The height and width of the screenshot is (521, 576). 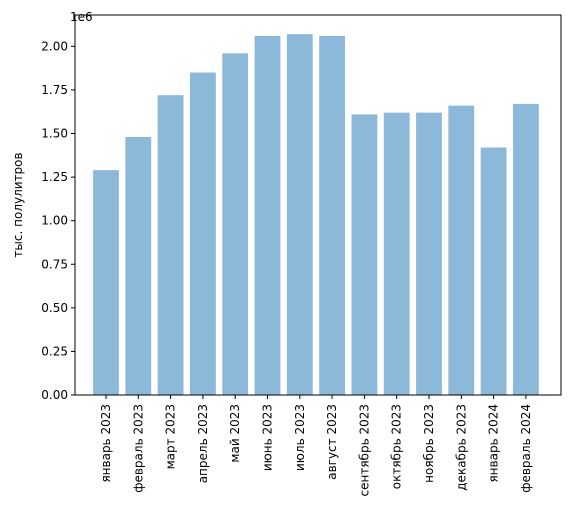 I want to click on y-axis: 0.00 0.25 0.50 0.75 1.00 1.25 1.50 1.75 2.00, so click(x=58, y=220).